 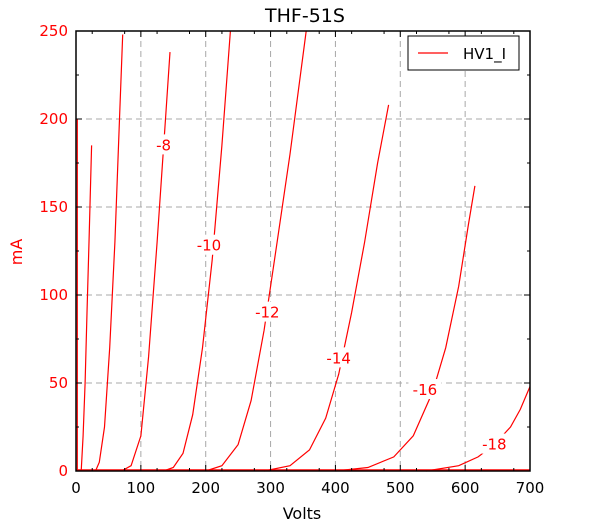 I want to click on curve-label: -12, so click(x=267, y=313).